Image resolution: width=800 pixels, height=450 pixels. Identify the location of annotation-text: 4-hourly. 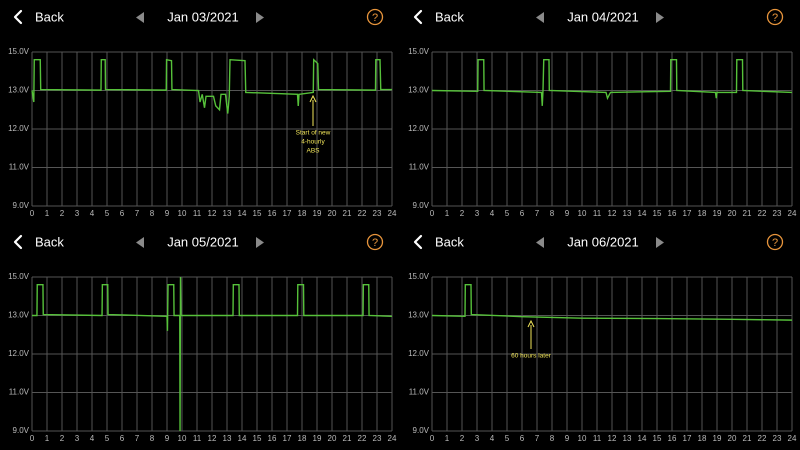
(313, 142).